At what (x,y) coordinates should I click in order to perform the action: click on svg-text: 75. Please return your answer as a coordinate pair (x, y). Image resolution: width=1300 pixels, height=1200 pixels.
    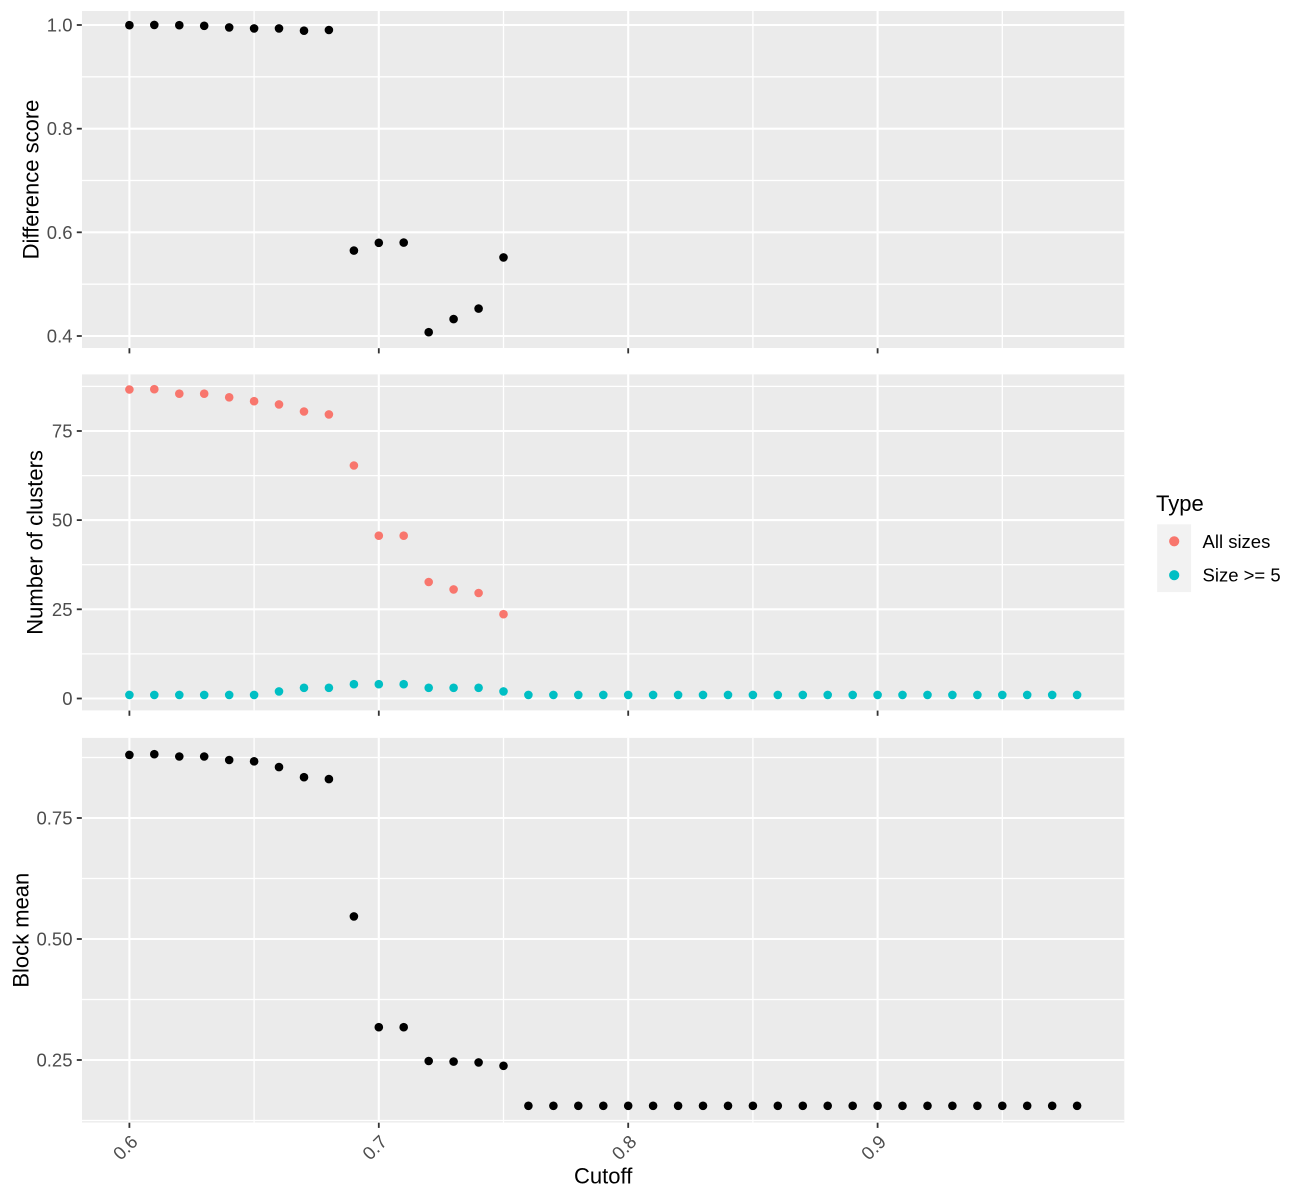
    Looking at the image, I should click on (62, 431).